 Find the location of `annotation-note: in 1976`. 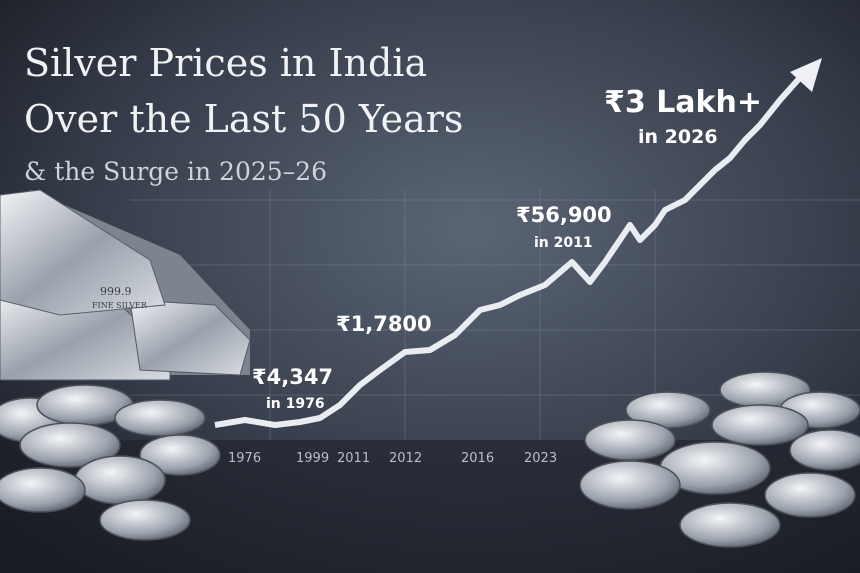

annotation-note: in 1976 is located at coordinates (295, 404).